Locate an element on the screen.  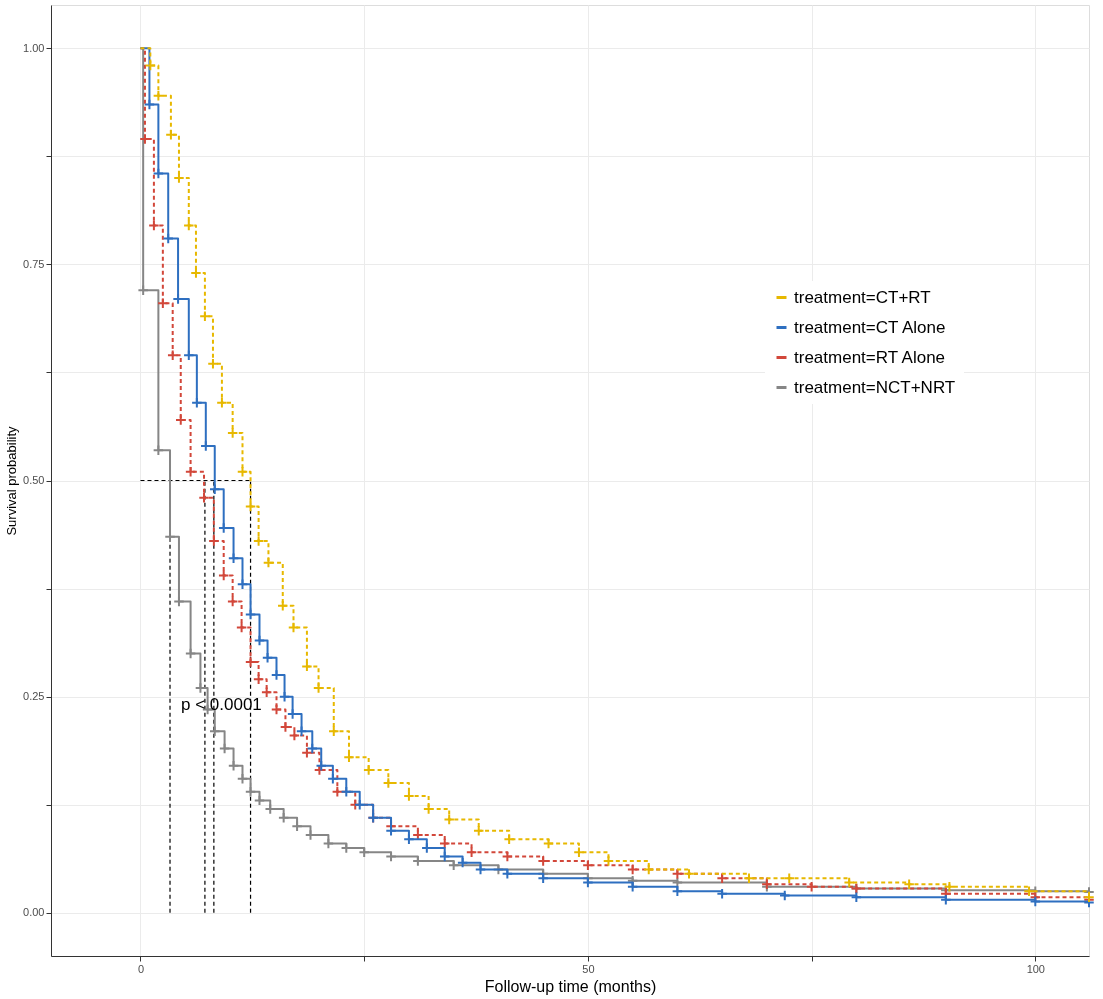
x-tick-label: 50 is located at coordinates (588, 968).